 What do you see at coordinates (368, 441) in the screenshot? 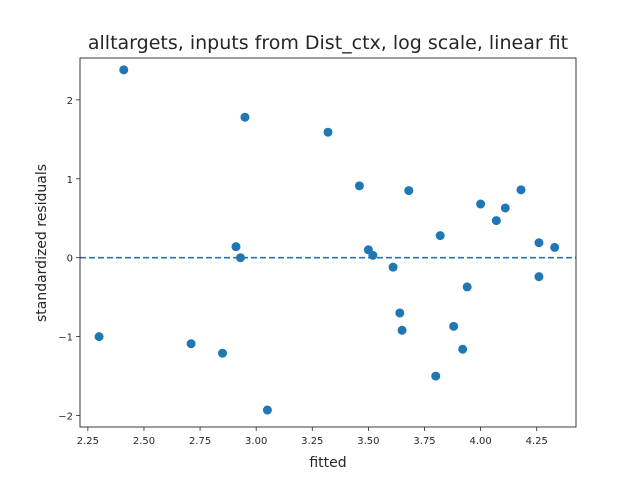
I see `x-tick-label: 3.50` at bounding box center [368, 441].